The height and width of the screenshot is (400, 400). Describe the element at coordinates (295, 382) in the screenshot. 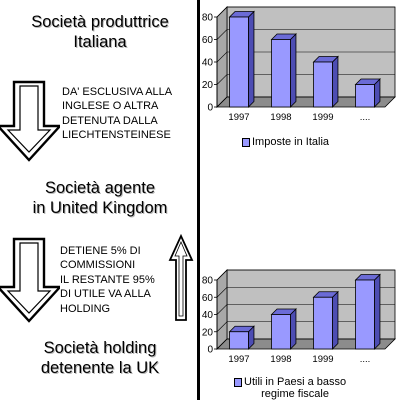

I see `legend-profits-line-1: Utili in Paesi a basso` at that location.